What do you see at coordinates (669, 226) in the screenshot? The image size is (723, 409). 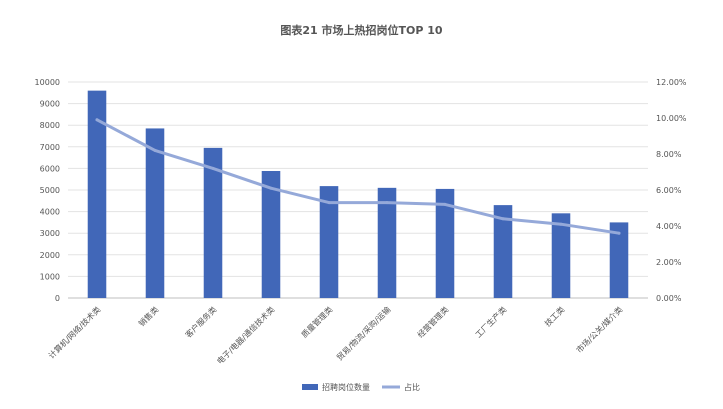 I see `right-tick-label: 4.00%` at bounding box center [669, 226].